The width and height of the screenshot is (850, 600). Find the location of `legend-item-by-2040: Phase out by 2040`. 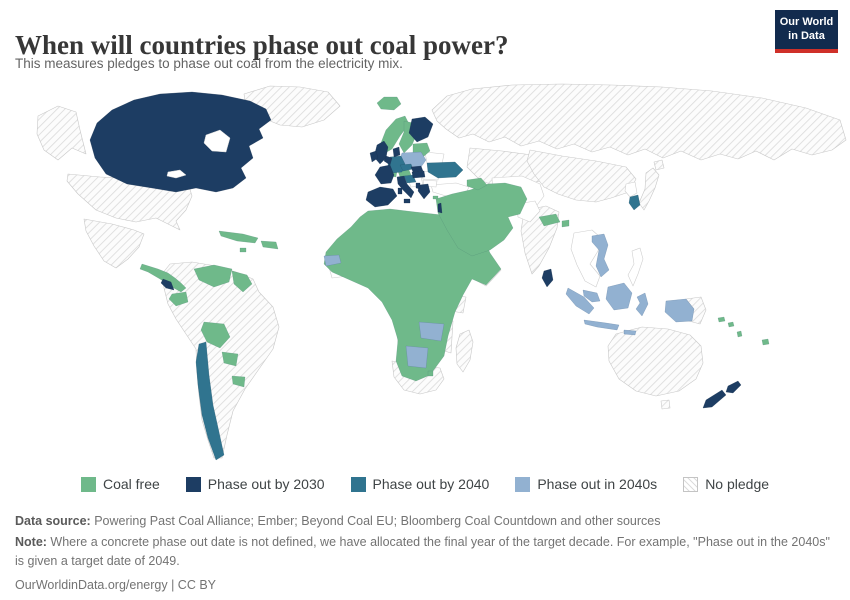

legend-item-by-2040: Phase out by 2040 is located at coordinates (420, 484).